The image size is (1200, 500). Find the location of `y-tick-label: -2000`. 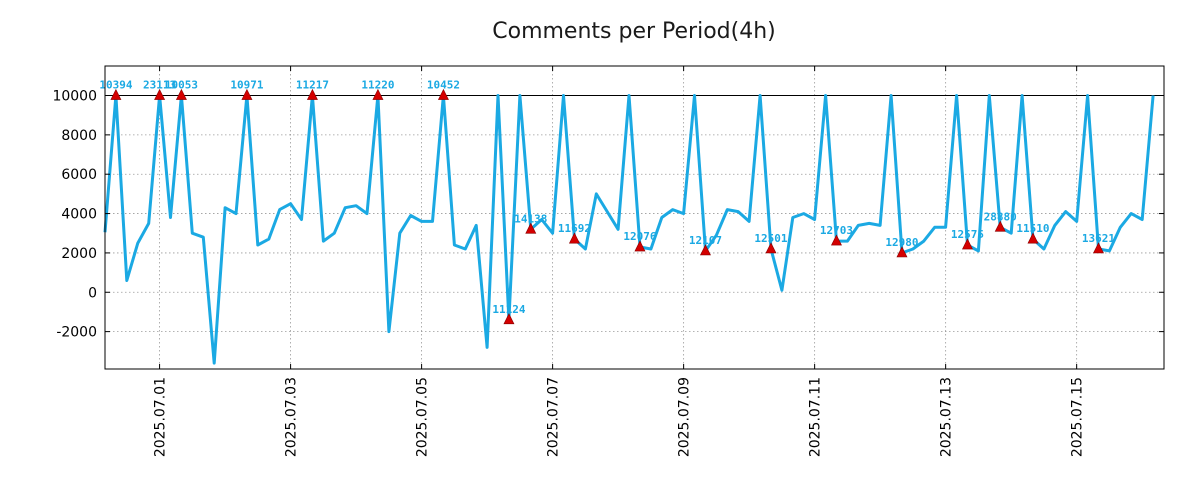

y-tick-label: -2000 is located at coordinates (76, 333).